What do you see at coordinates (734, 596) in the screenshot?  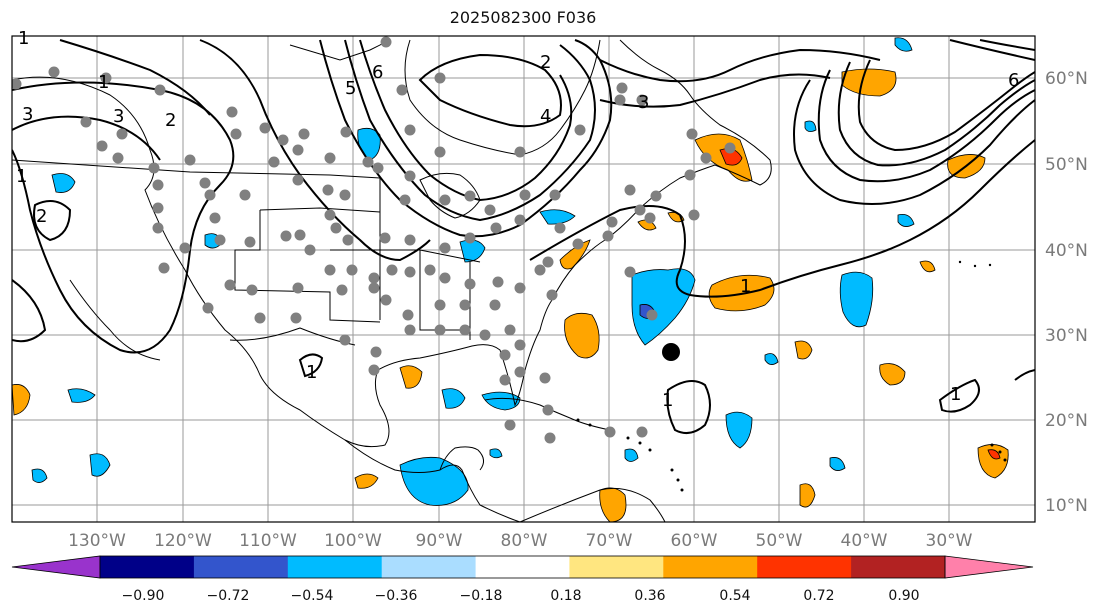 I see `colorbar-tick-label: 0.54` at bounding box center [734, 596].